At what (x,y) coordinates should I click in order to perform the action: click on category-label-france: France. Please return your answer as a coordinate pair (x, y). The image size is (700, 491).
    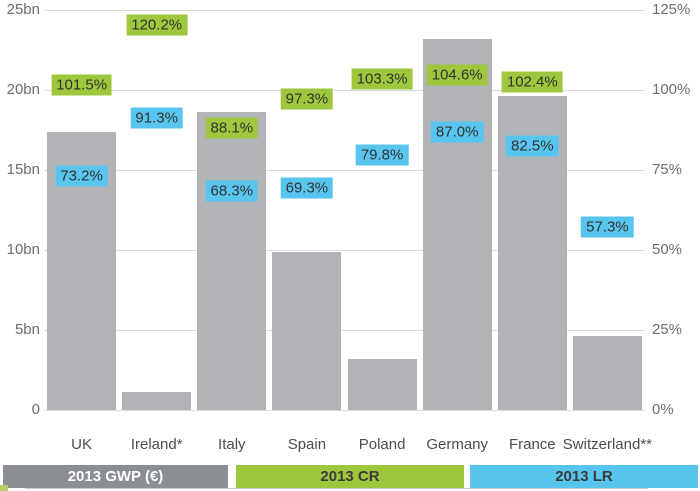
    Looking at the image, I should click on (532, 444).